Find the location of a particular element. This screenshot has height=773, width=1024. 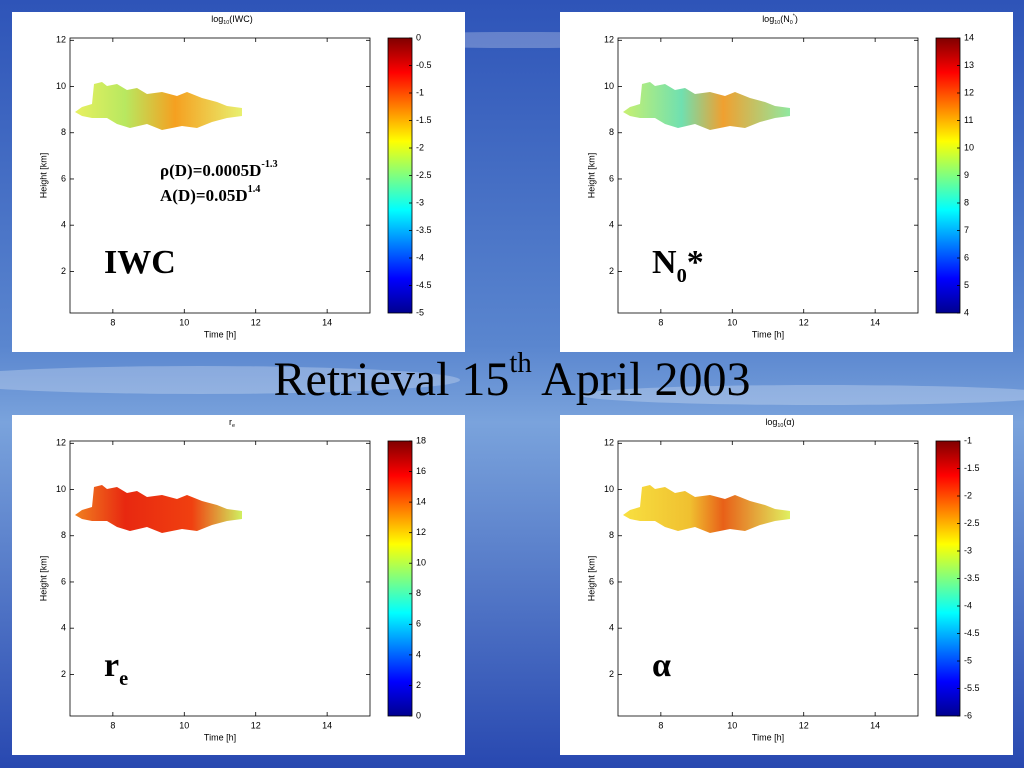

panel-label: N0* is located at coordinates (678, 265).